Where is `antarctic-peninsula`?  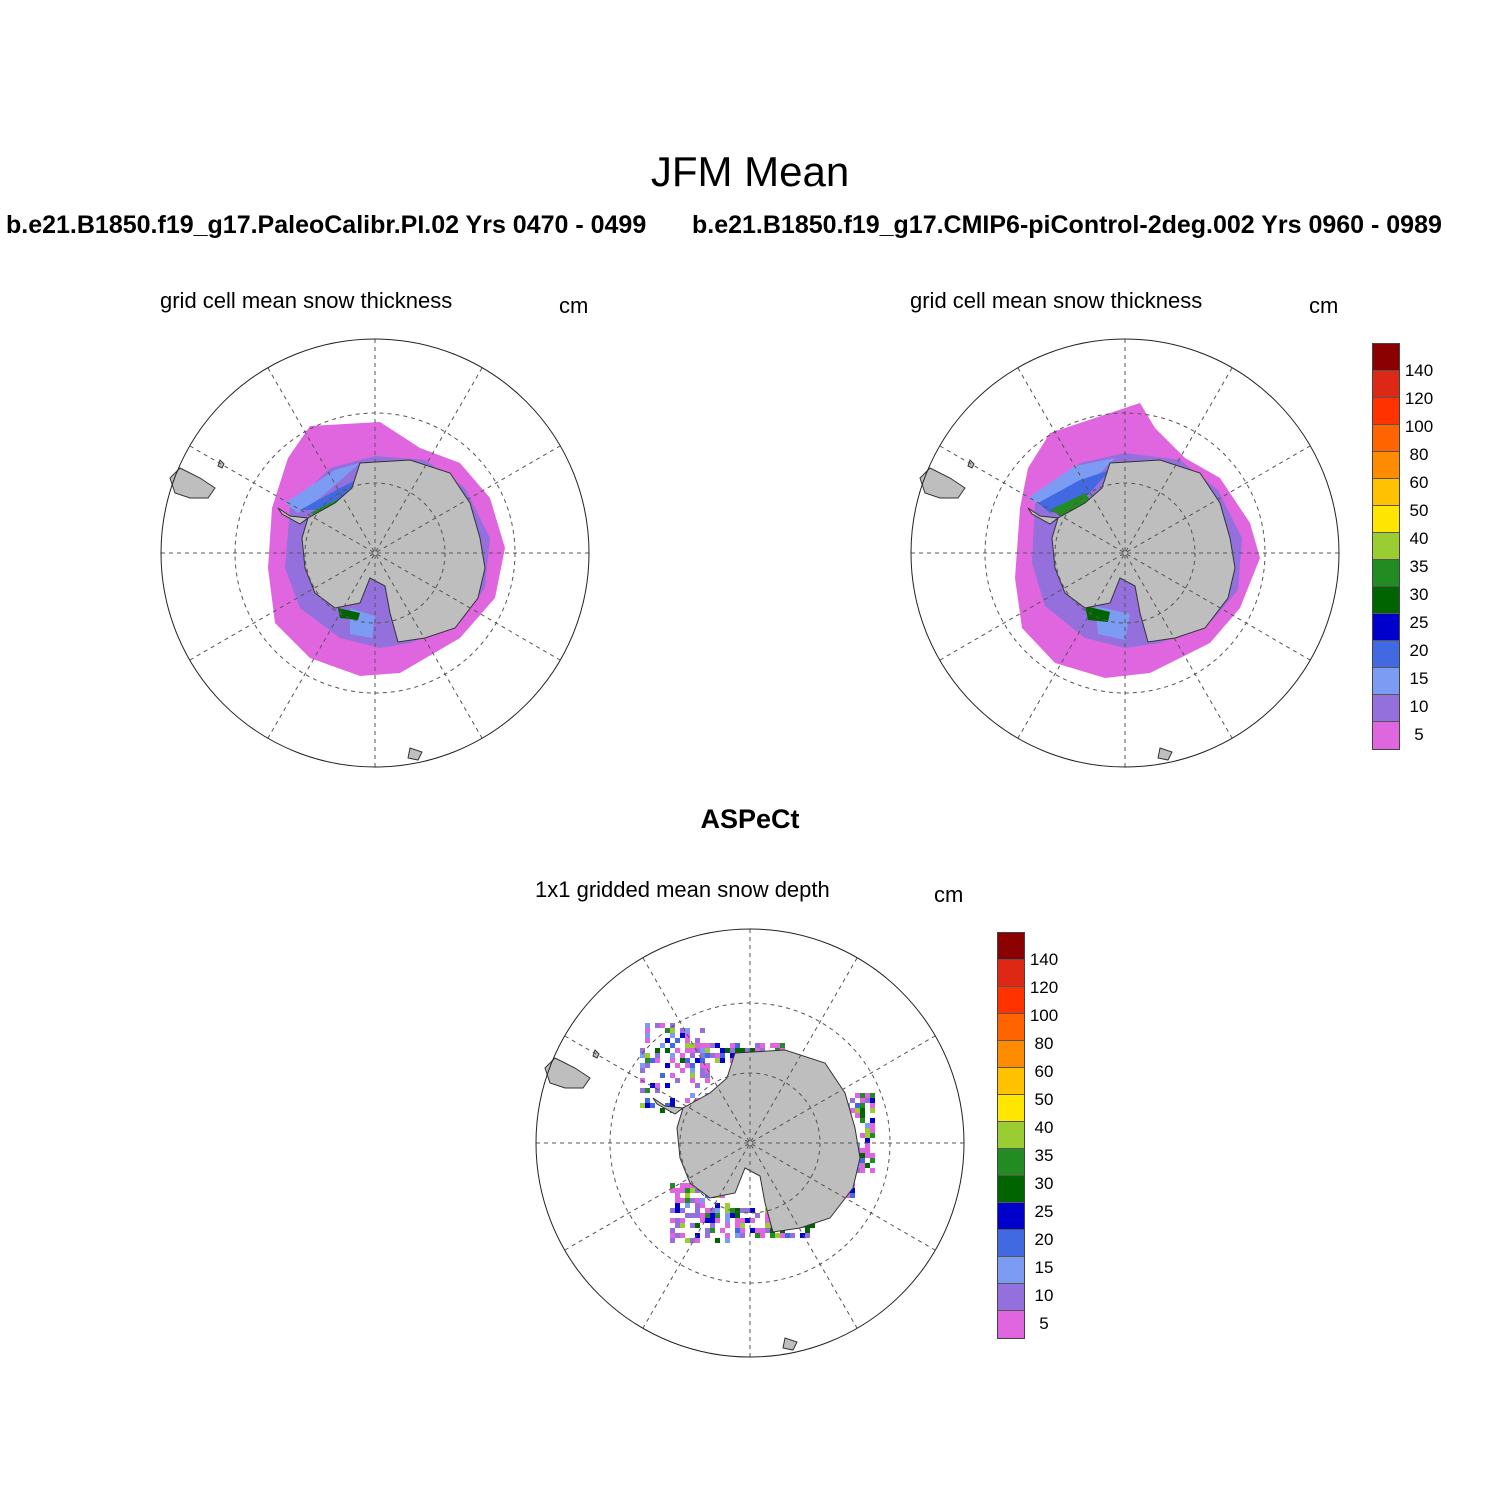
antarctic-peninsula is located at coordinates (668, 1106).